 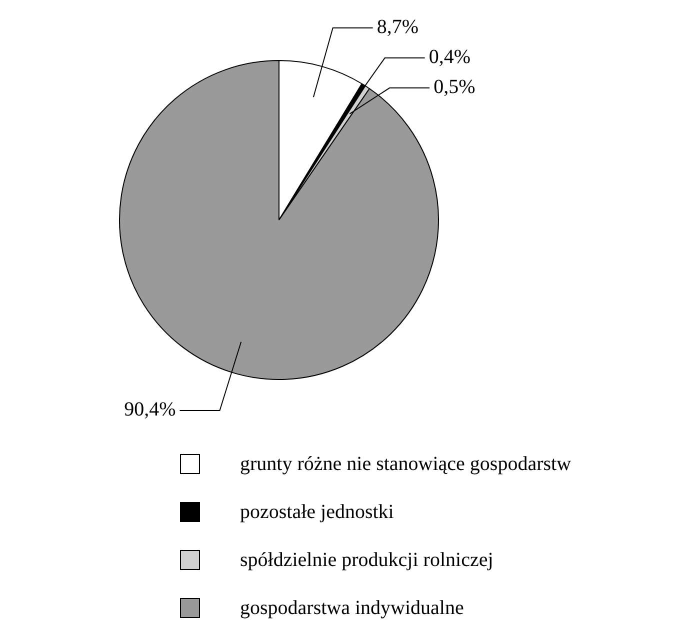 What do you see at coordinates (317, 512) in the screenshot?
I see `legend-label: pozostałe jednostki` at bounding box center [317, 512].